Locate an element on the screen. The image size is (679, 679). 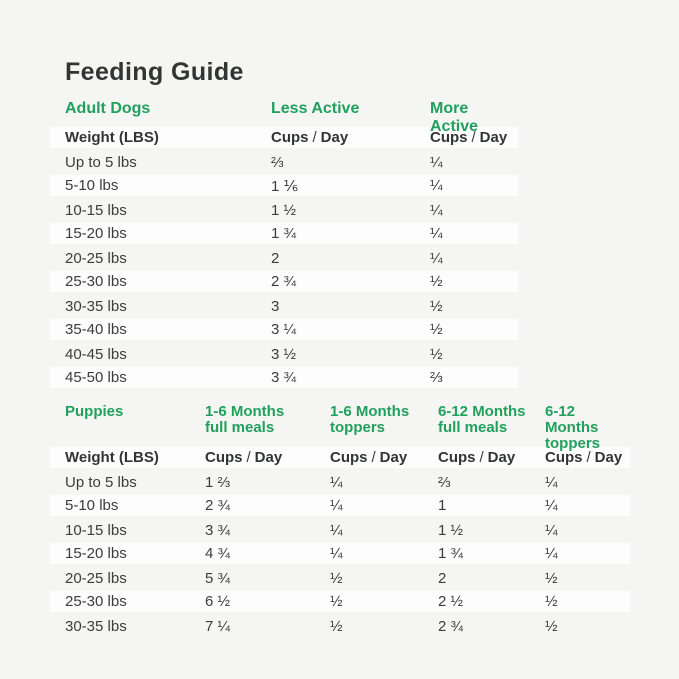
value-cell: 1 ¾ is located at coordinates (451, 553).